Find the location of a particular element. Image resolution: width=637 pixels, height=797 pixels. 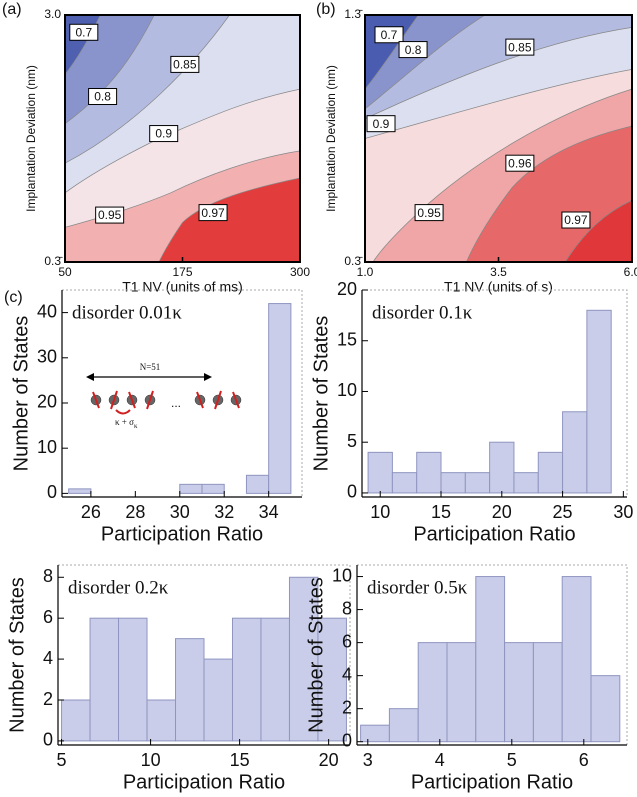

y-tick-label: 15 is located at coordinates (347, 339).